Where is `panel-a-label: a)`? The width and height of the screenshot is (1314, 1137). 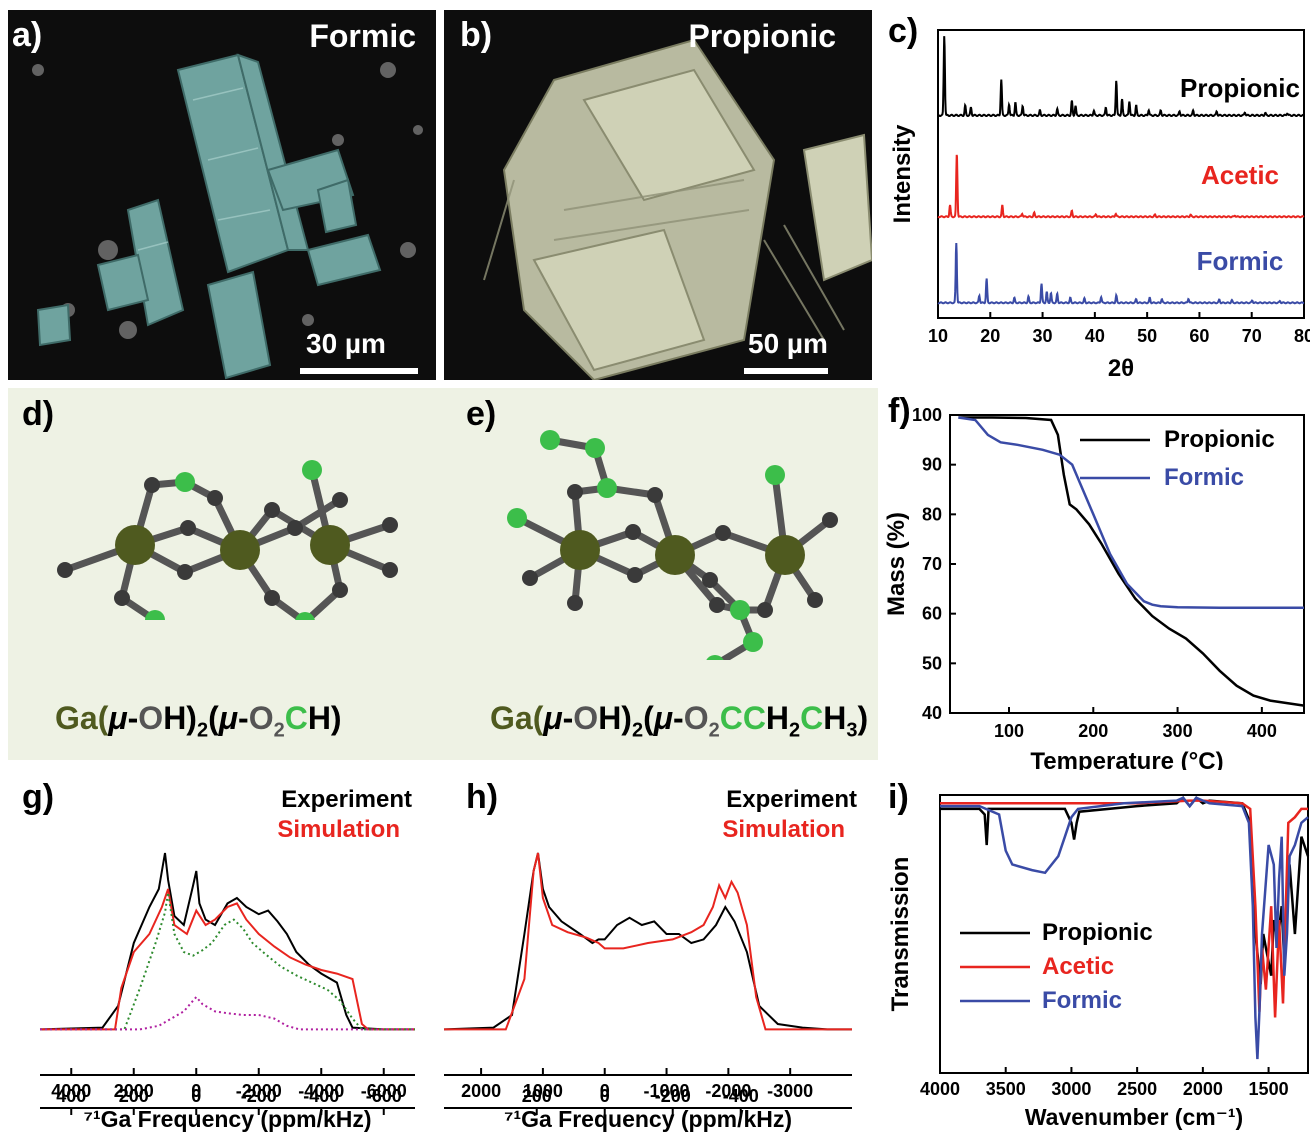 panel-a-label: a) is located at coordinates (27, 35).